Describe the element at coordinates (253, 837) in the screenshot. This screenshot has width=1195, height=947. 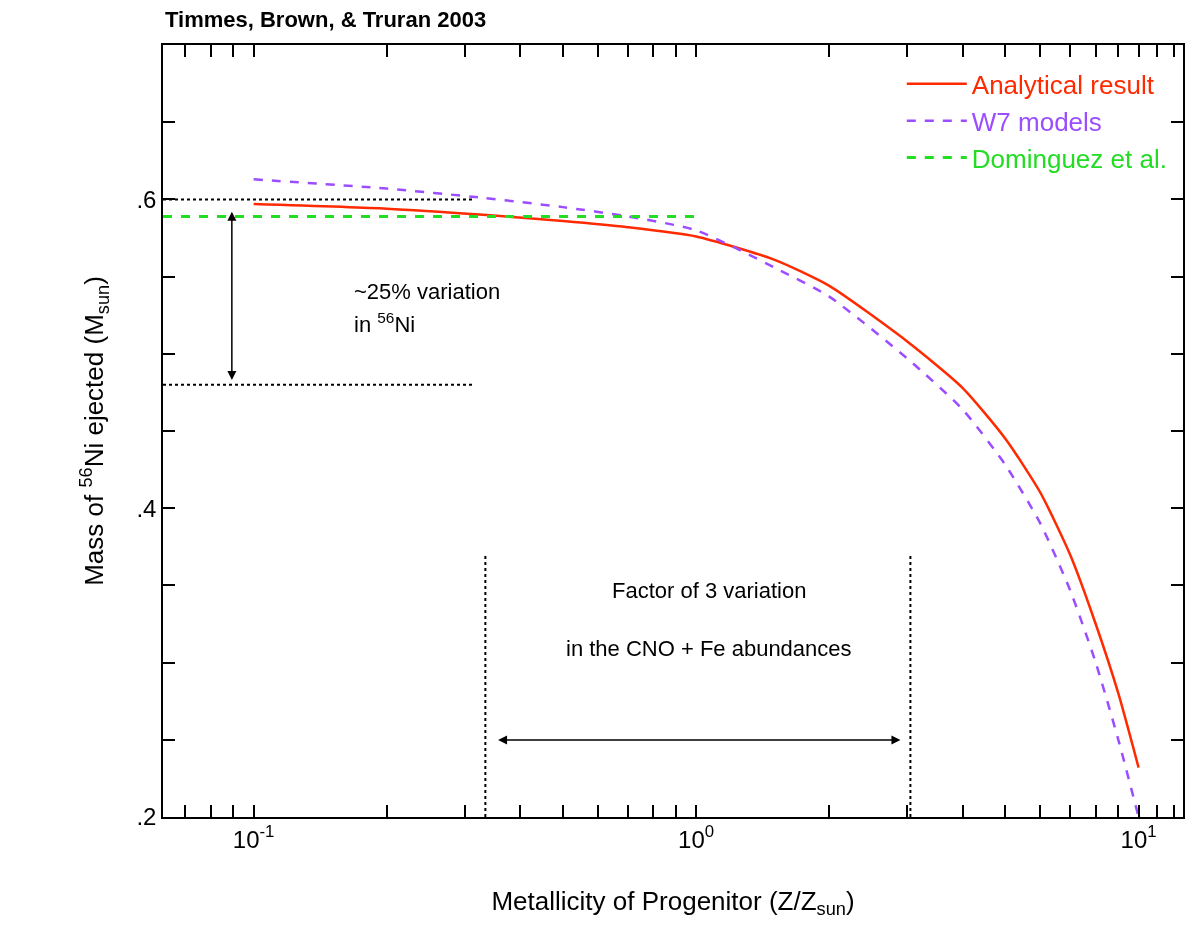
I see `x-tick-label: 10$^{-1}$` at that location.